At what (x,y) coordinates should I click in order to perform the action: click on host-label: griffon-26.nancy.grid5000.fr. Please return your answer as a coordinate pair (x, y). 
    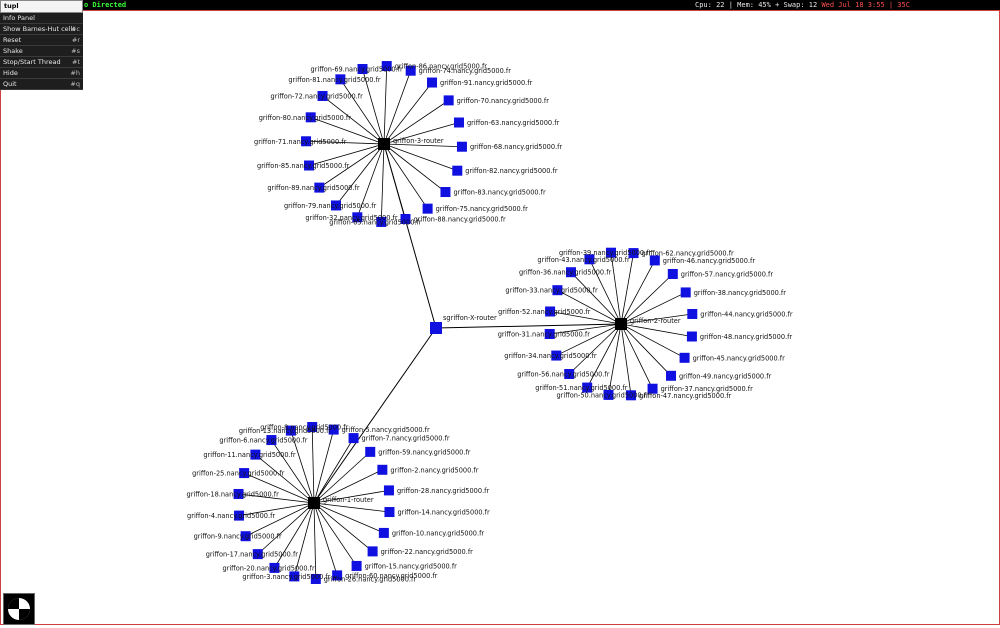
    Looking at the image, I should click on (370, 579).